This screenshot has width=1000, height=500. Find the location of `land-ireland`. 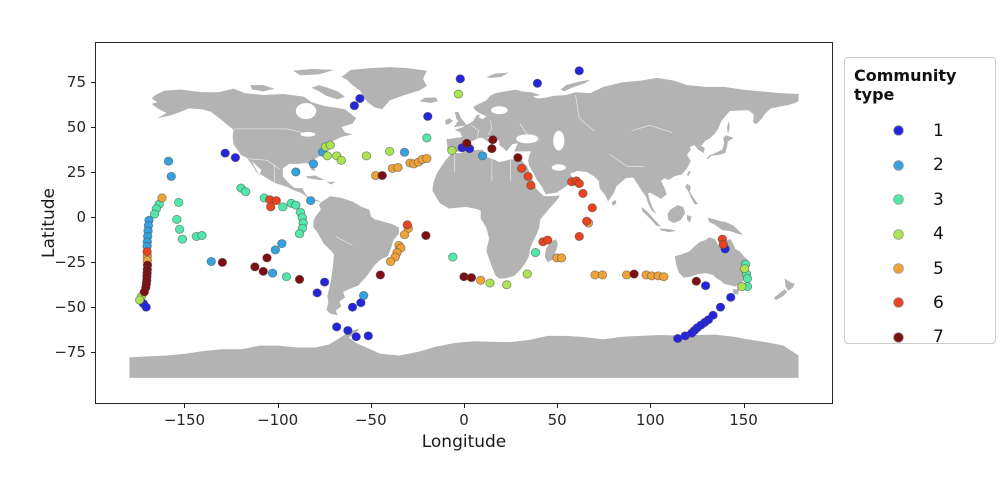

land-ireland is located at coordinates (449, 121).